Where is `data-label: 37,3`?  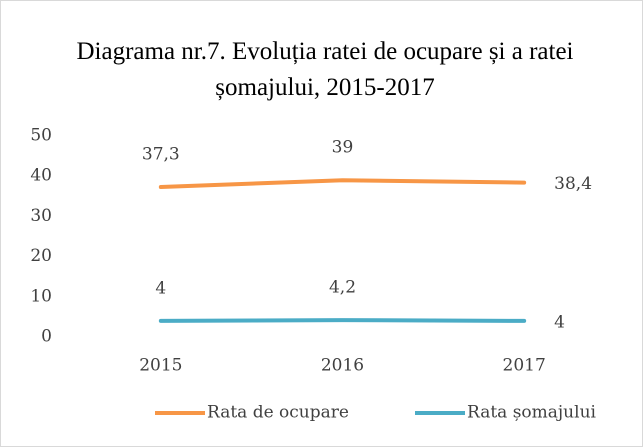
data-label: 37,3 is located at coordinates (161, 155).